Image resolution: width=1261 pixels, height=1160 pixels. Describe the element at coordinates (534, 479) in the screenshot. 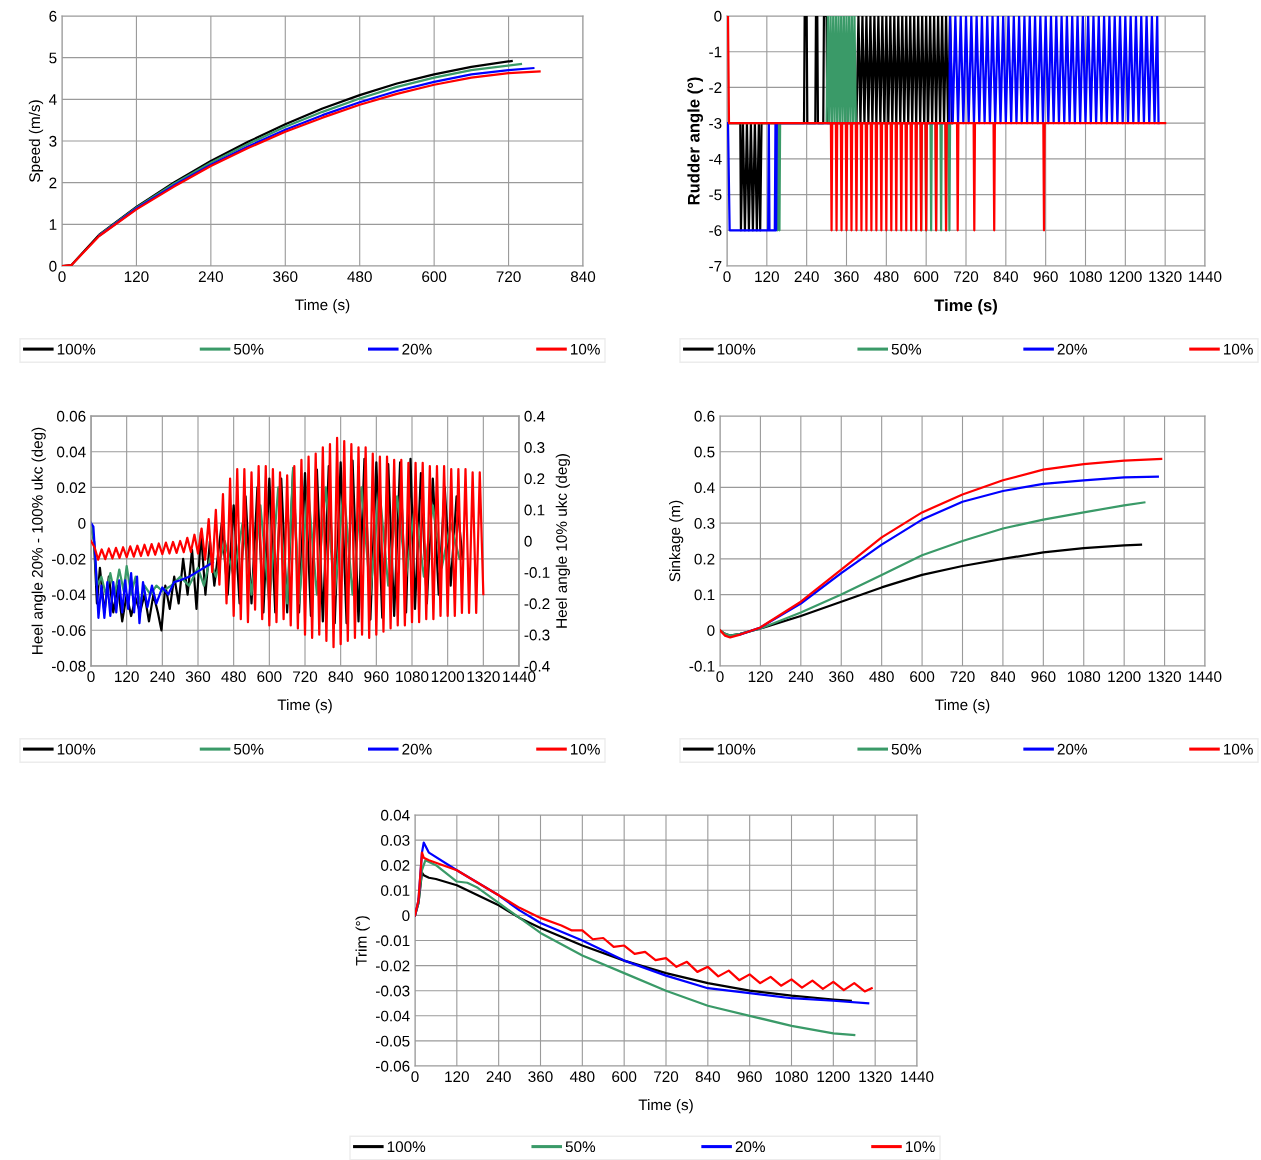

I see `y2-tick-label: 0.2` at that location.